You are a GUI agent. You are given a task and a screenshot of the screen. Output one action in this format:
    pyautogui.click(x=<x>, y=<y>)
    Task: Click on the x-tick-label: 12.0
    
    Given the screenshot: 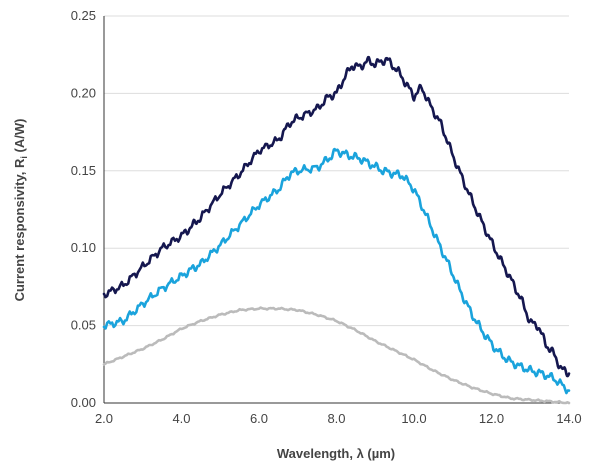 What is the action you would take?
    pyautogui.click(x=491, y=418)
    